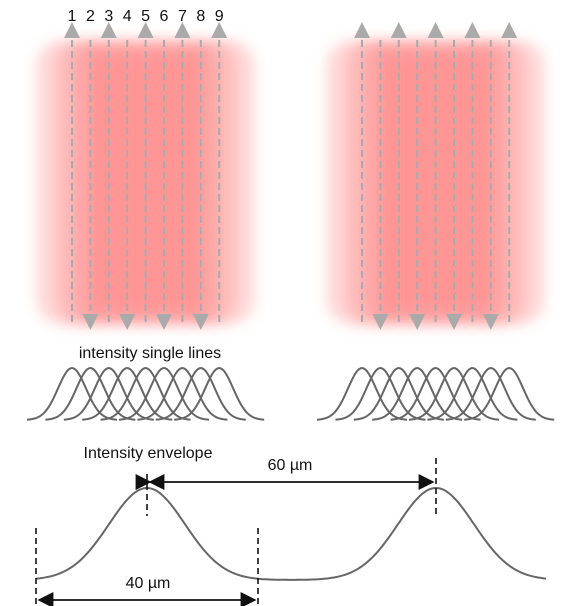 This screenshot has width=570, height=606. I want to click on line-number: 7, so click(182, 16).